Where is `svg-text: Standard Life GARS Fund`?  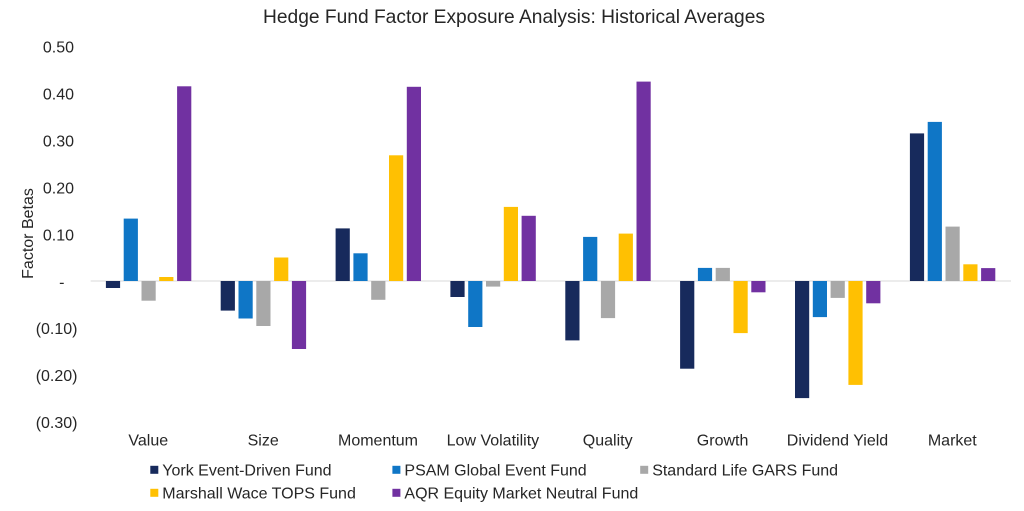
svg-text: Standard Life GARS Fund is located at coordinates (745, 471).